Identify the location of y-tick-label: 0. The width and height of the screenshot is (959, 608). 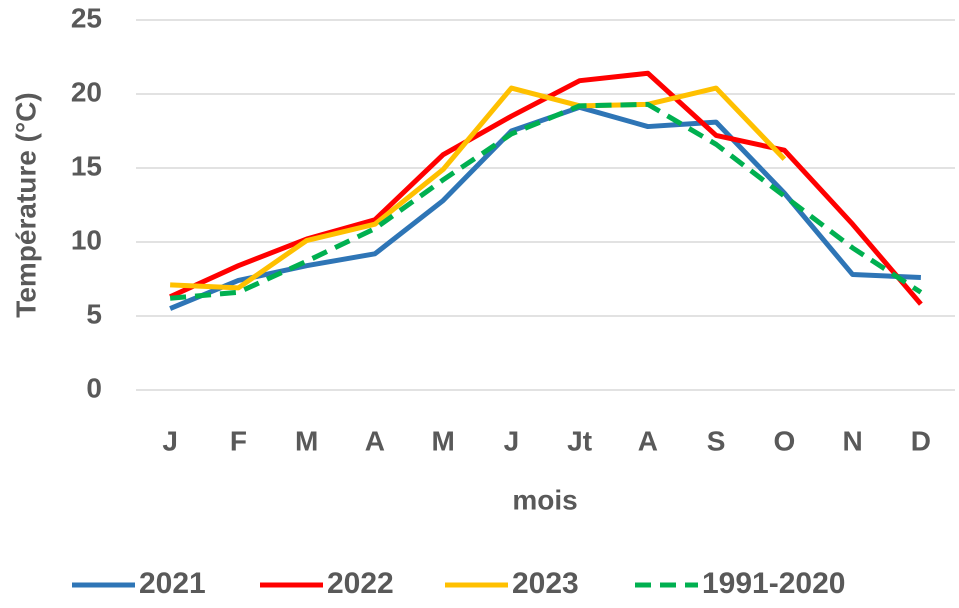
(94, 387).